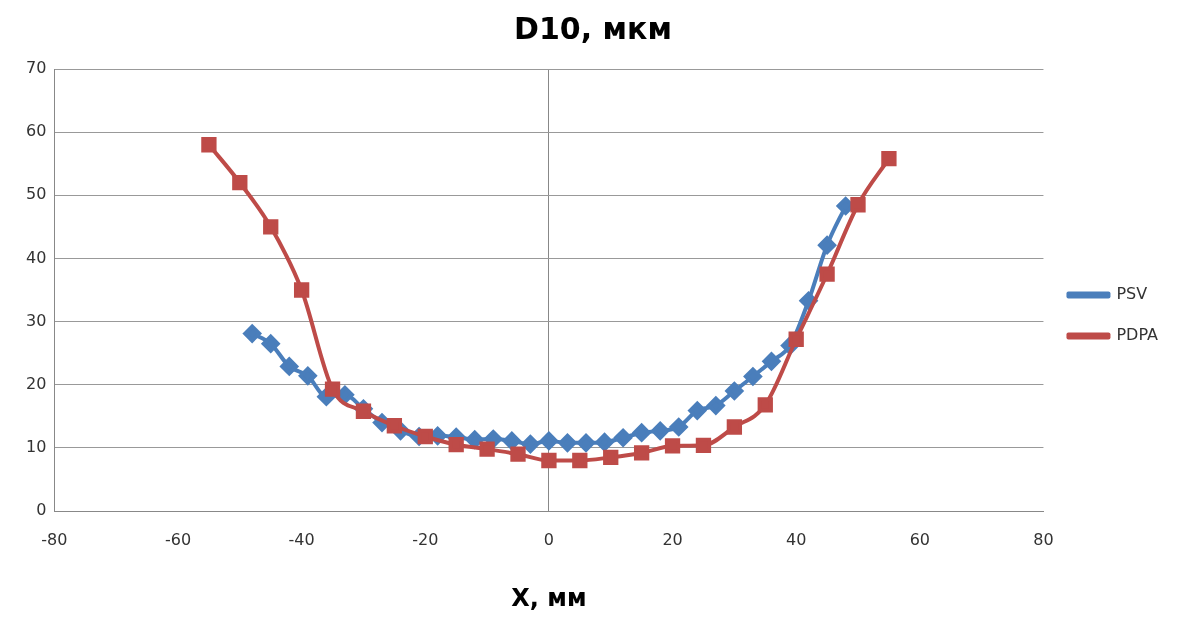 The width and height of the screenshot is (1192, 634). I want to click on x-tick-label: -40, so click(301, 539).